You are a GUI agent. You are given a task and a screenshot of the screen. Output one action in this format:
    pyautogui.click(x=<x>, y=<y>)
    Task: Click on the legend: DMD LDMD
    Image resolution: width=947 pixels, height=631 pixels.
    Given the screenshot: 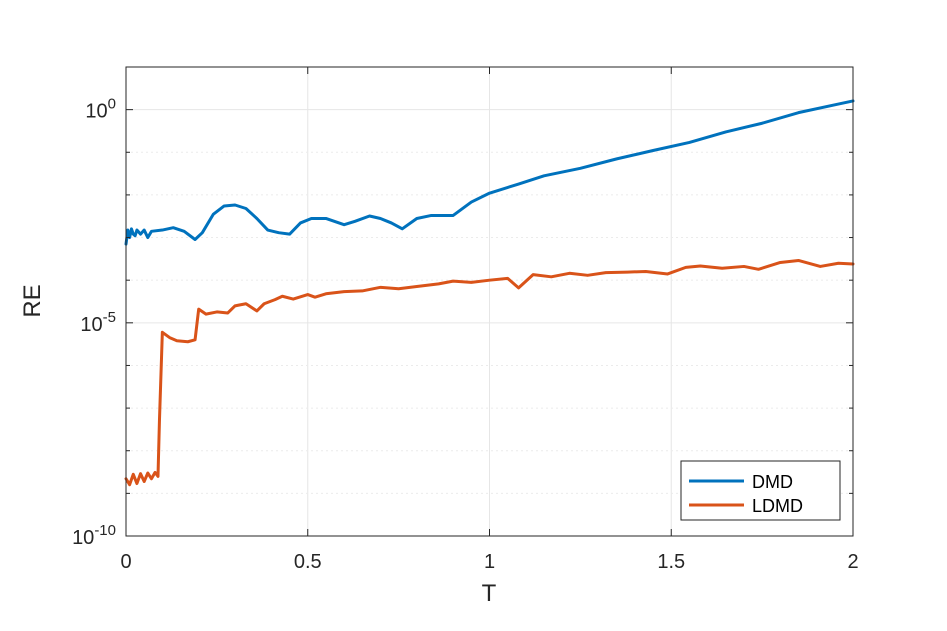 What is the action you would take?
    pyautogui.click(x=760, y=490)
    